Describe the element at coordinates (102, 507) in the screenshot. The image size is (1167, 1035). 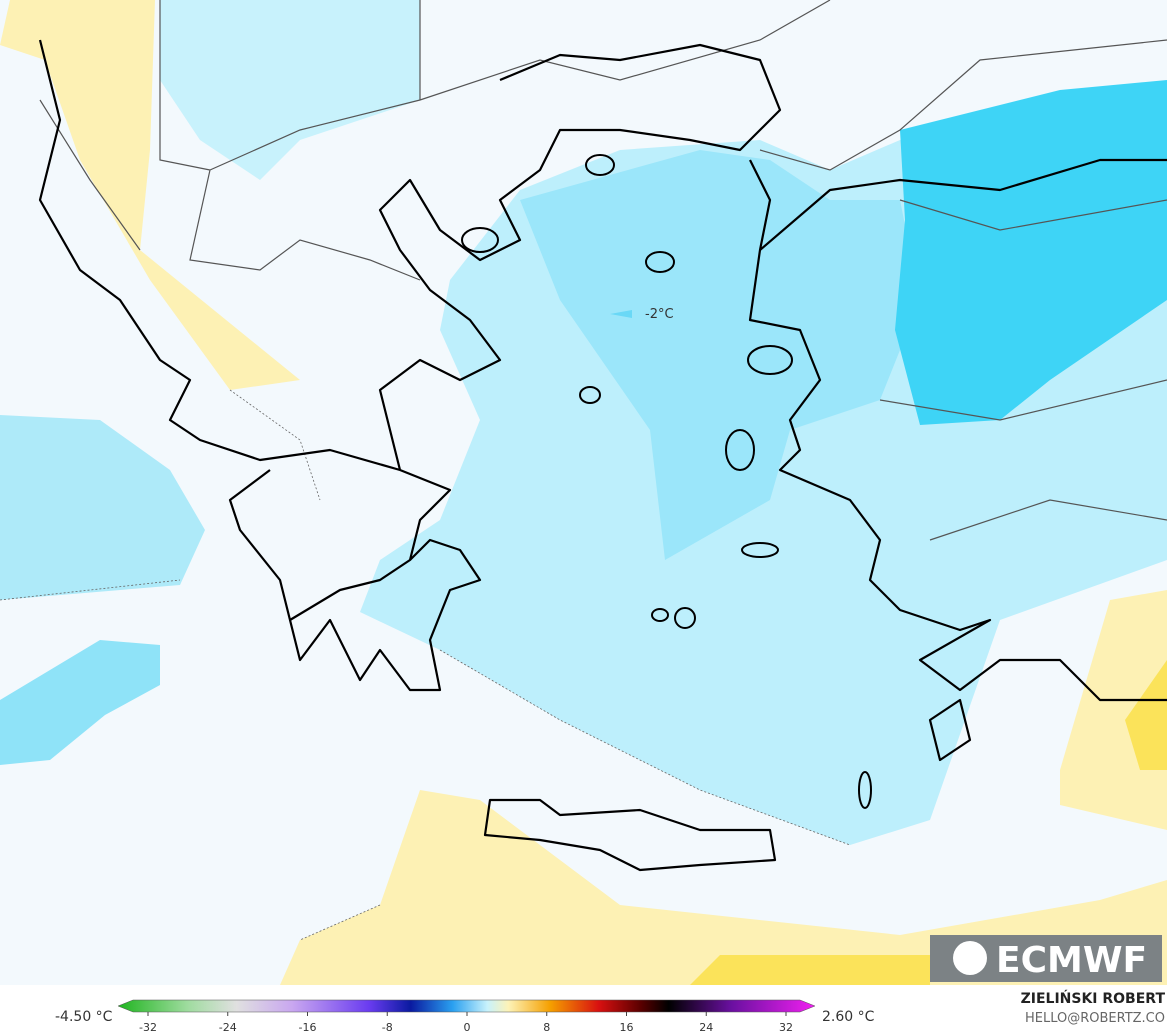
I see `cold-sea-west` at that location.